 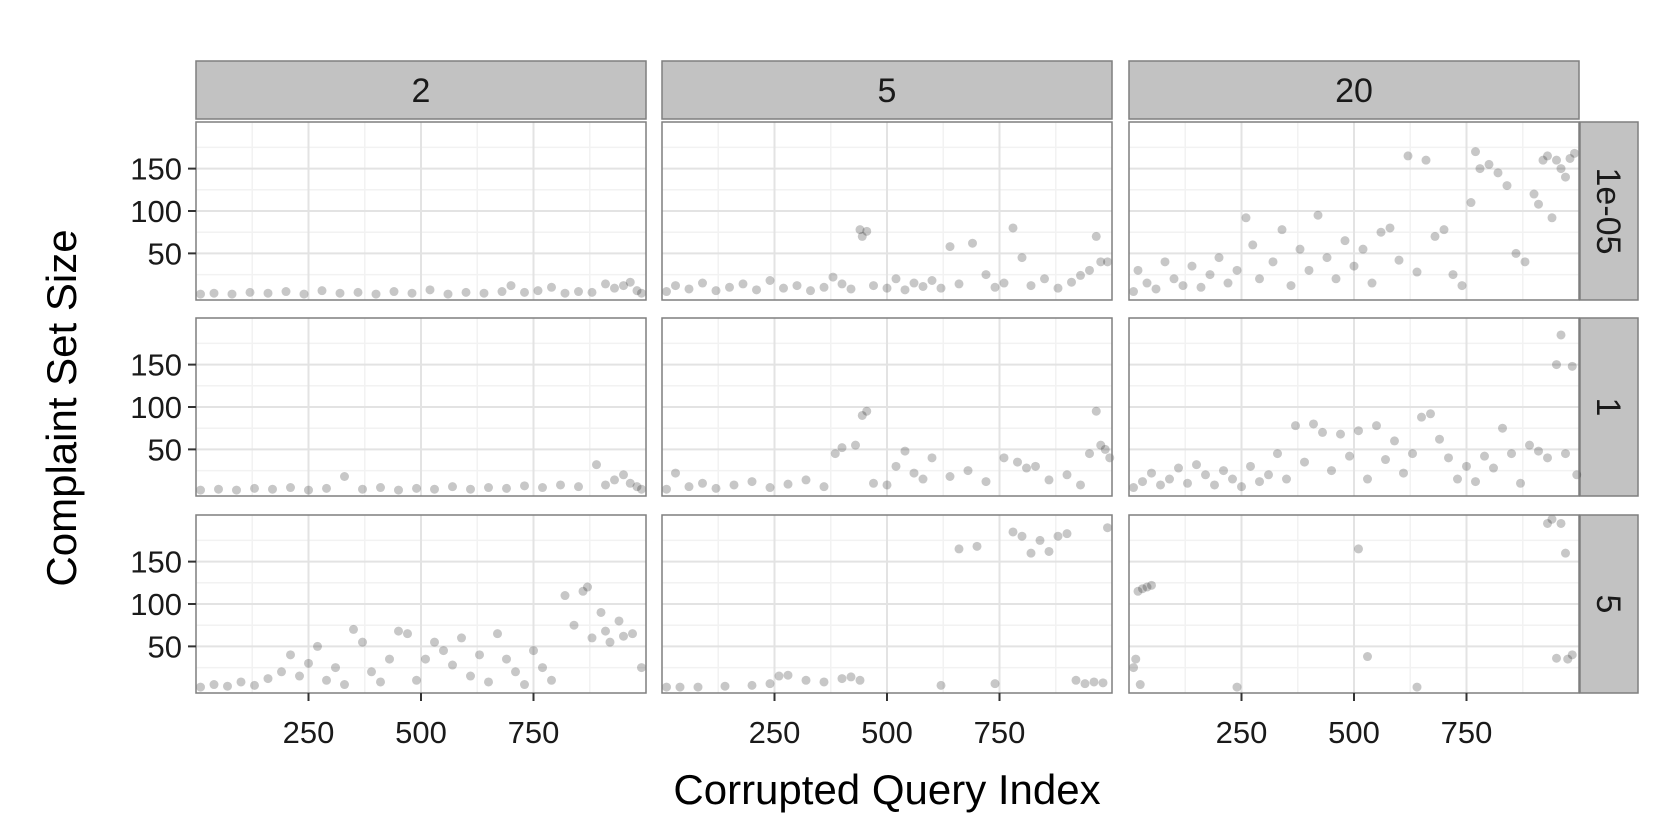 I want to click on y-axis-labels: 50 100 150 50 100 150 50 100 150, so click(x=163, y=408).